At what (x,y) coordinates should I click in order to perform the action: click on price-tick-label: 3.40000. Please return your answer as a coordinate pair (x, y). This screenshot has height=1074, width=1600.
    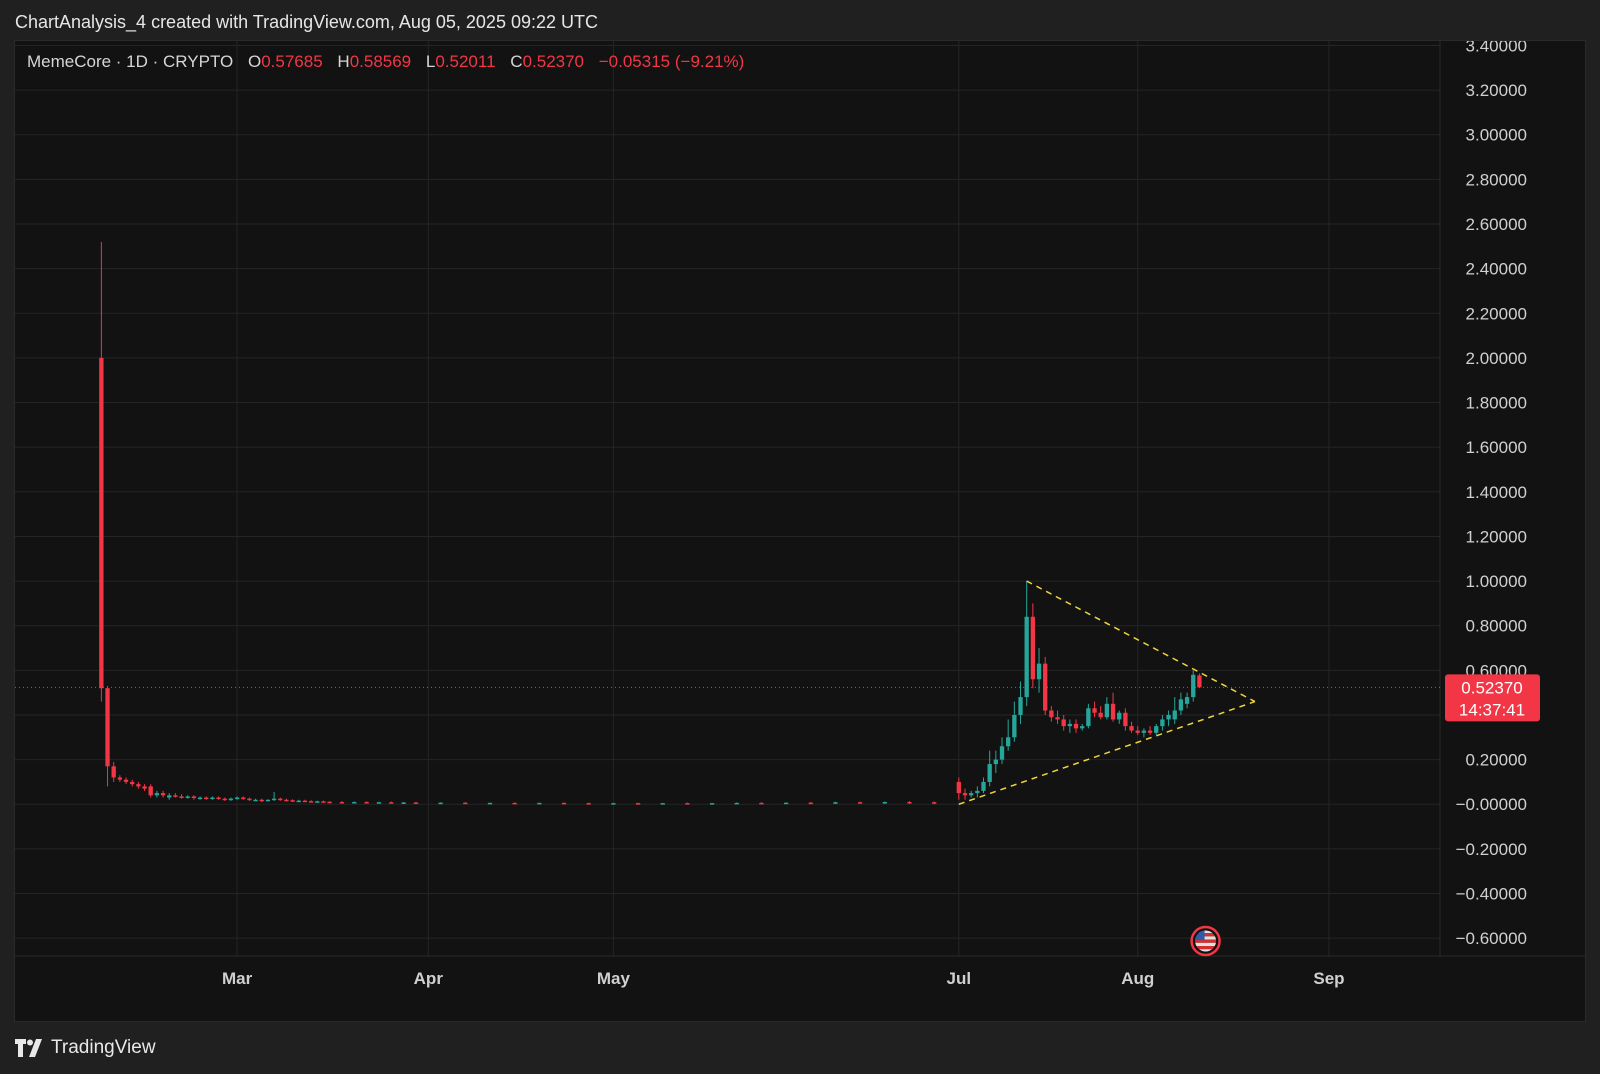
    Looking at the image, I should click on (1496, 48).